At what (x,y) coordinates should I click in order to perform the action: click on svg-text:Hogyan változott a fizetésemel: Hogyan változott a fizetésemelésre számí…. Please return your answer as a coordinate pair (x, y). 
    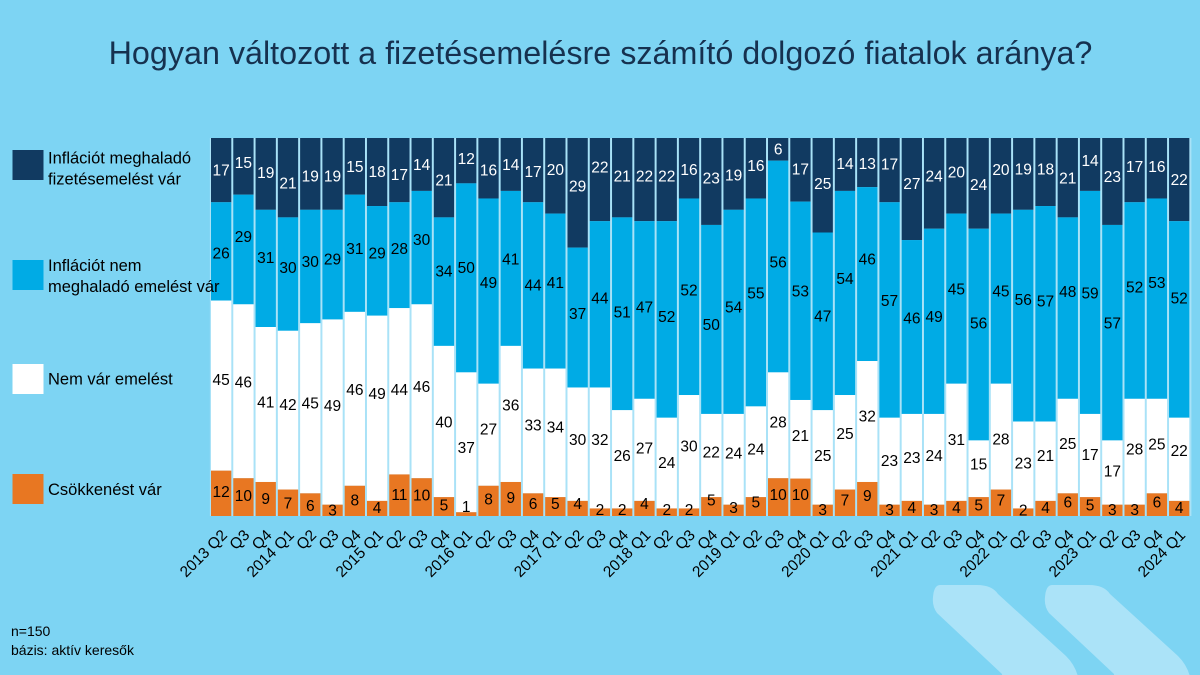
    Looking at the image, I should click on (601, 53).